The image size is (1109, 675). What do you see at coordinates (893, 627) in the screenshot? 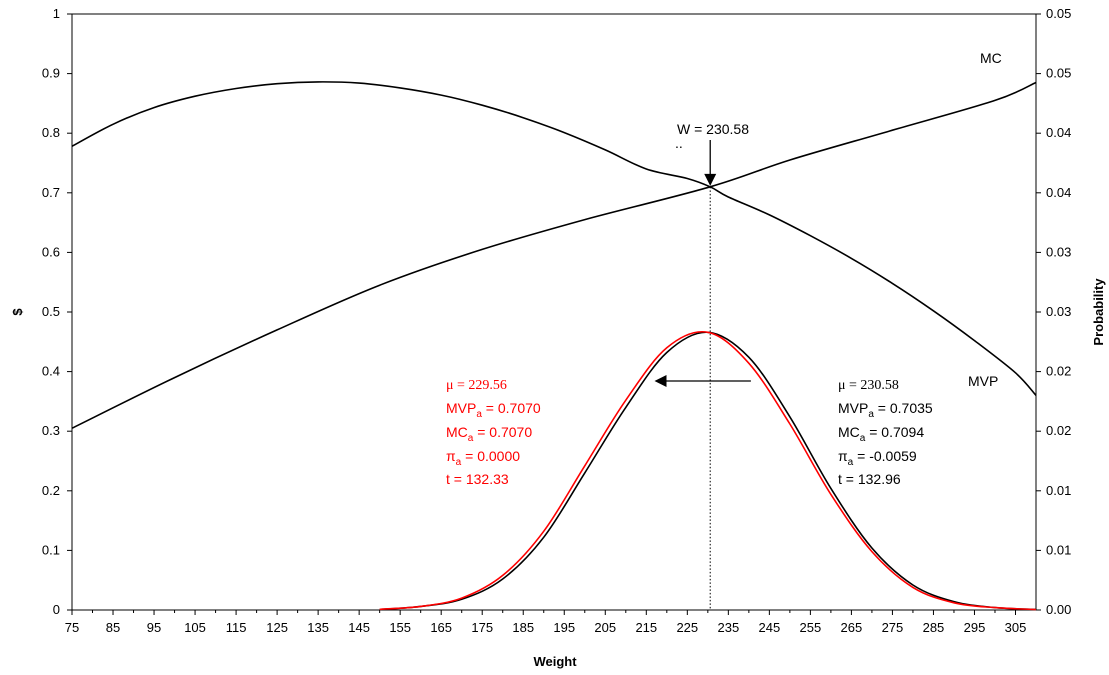
I see `x-tick-label: 275` at bounding box center [893, 627].